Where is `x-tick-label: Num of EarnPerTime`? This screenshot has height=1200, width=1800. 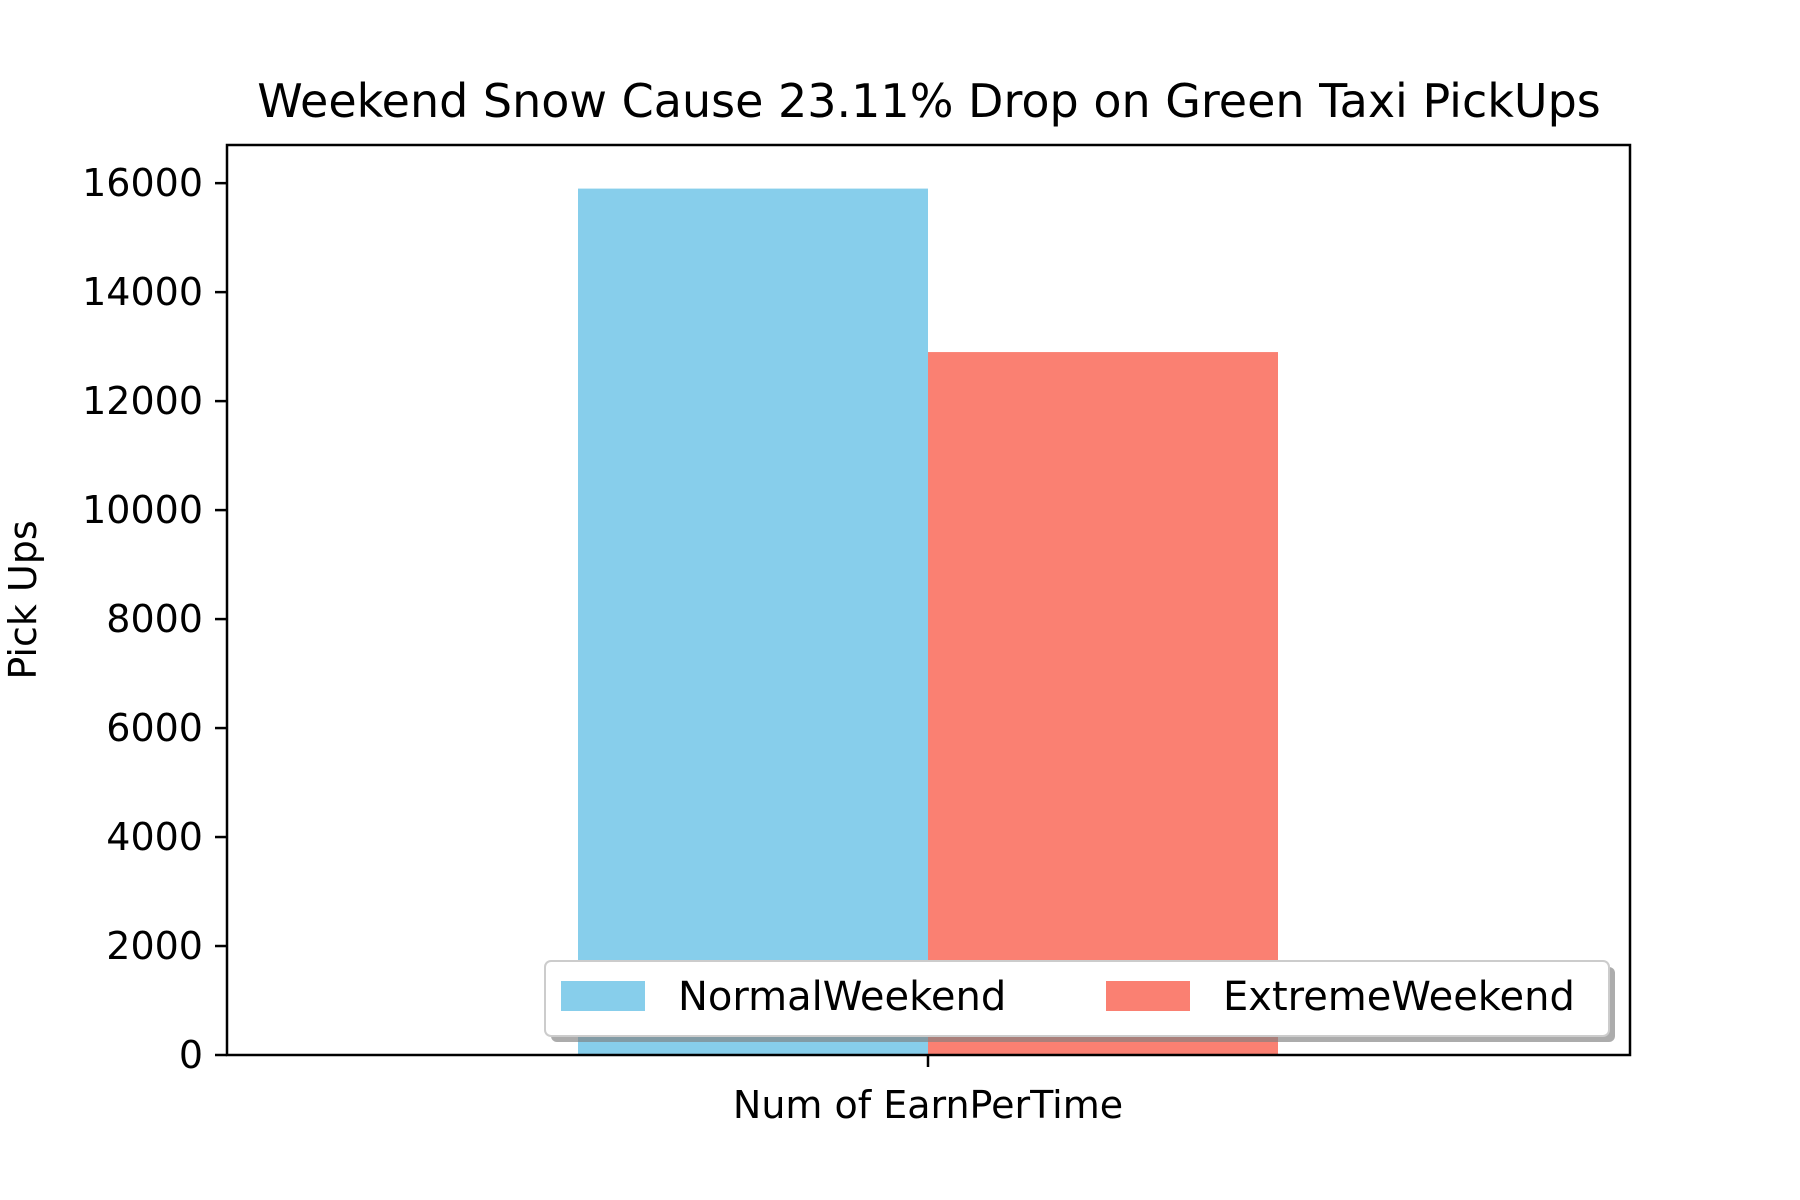 x-tick-label: Num of EarnPerTime is located at coordinates (928, 1105).